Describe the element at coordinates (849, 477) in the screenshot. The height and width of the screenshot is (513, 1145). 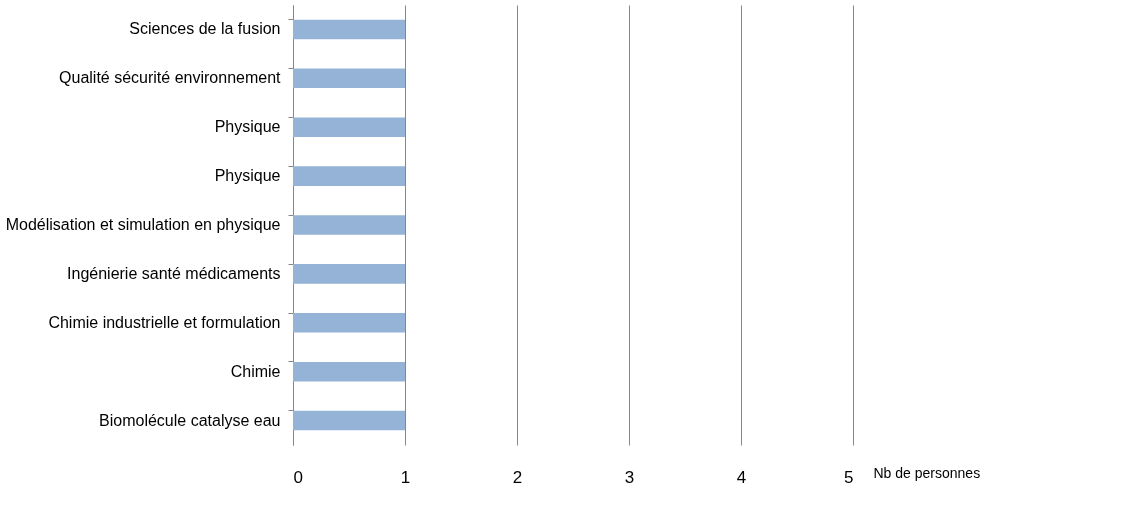
I see `x-tick-label: 5` at that location.